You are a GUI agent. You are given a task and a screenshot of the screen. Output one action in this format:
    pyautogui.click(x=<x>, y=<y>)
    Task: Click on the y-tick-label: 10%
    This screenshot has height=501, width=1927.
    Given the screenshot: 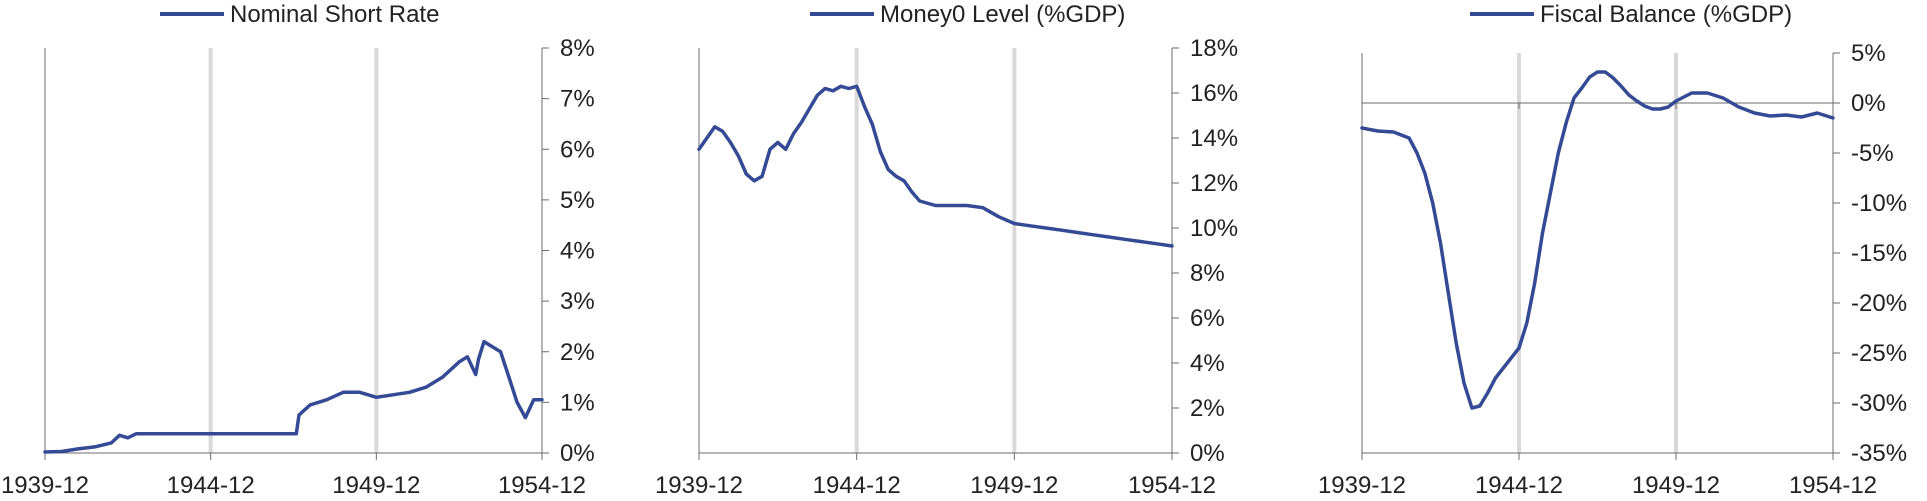 What is the action you would take?
    pyautogui.click(x=1214, y=228)
    